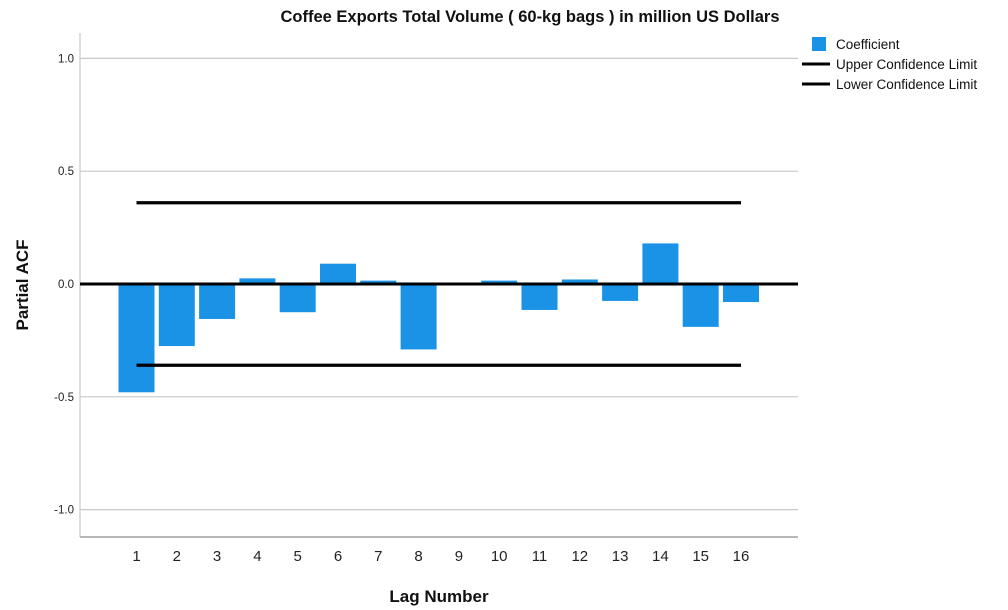  I want to click on x-tick-label: 16, so click(741, 556).